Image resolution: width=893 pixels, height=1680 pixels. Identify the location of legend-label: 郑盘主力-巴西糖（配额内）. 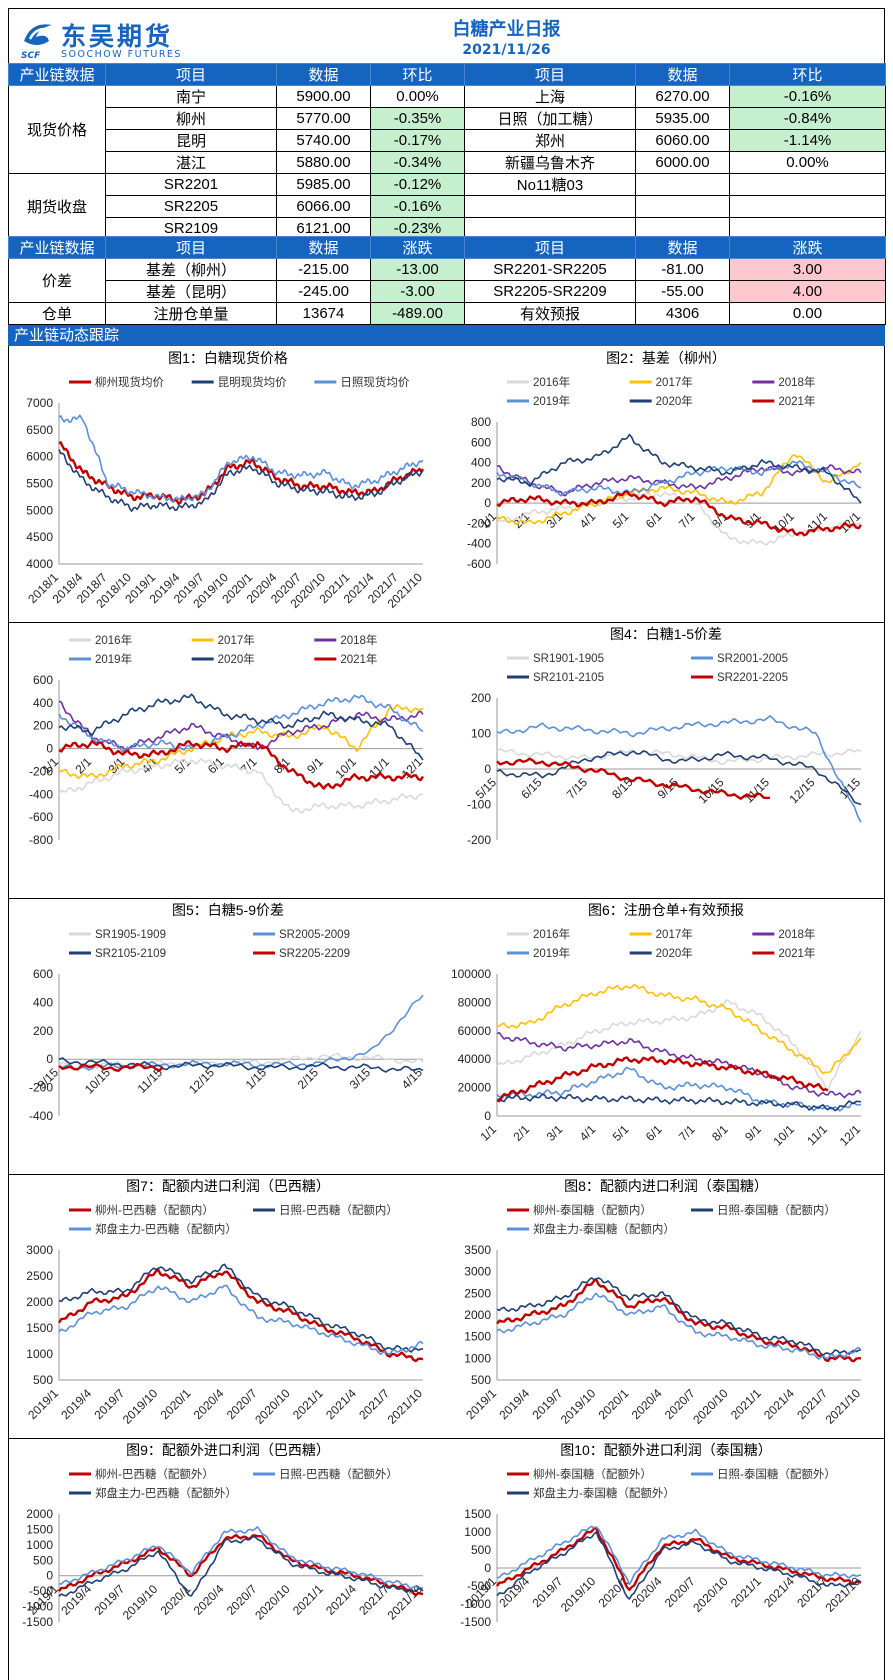
(166, 1229).